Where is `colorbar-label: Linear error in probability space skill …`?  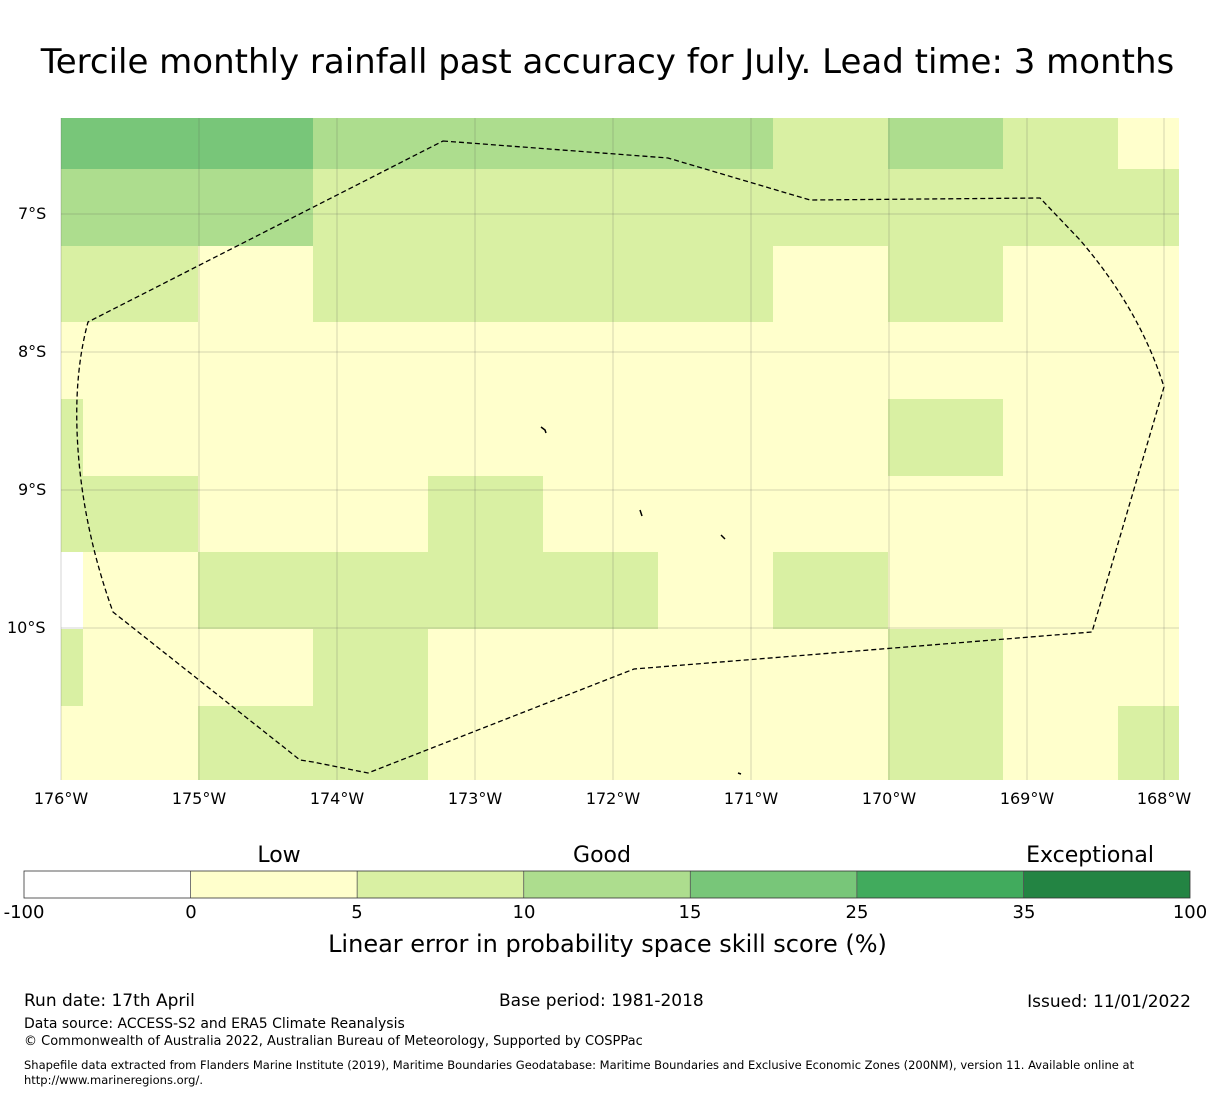 colorbar-label: Linear error in probability space skill … is located at coordinates (607, 944).